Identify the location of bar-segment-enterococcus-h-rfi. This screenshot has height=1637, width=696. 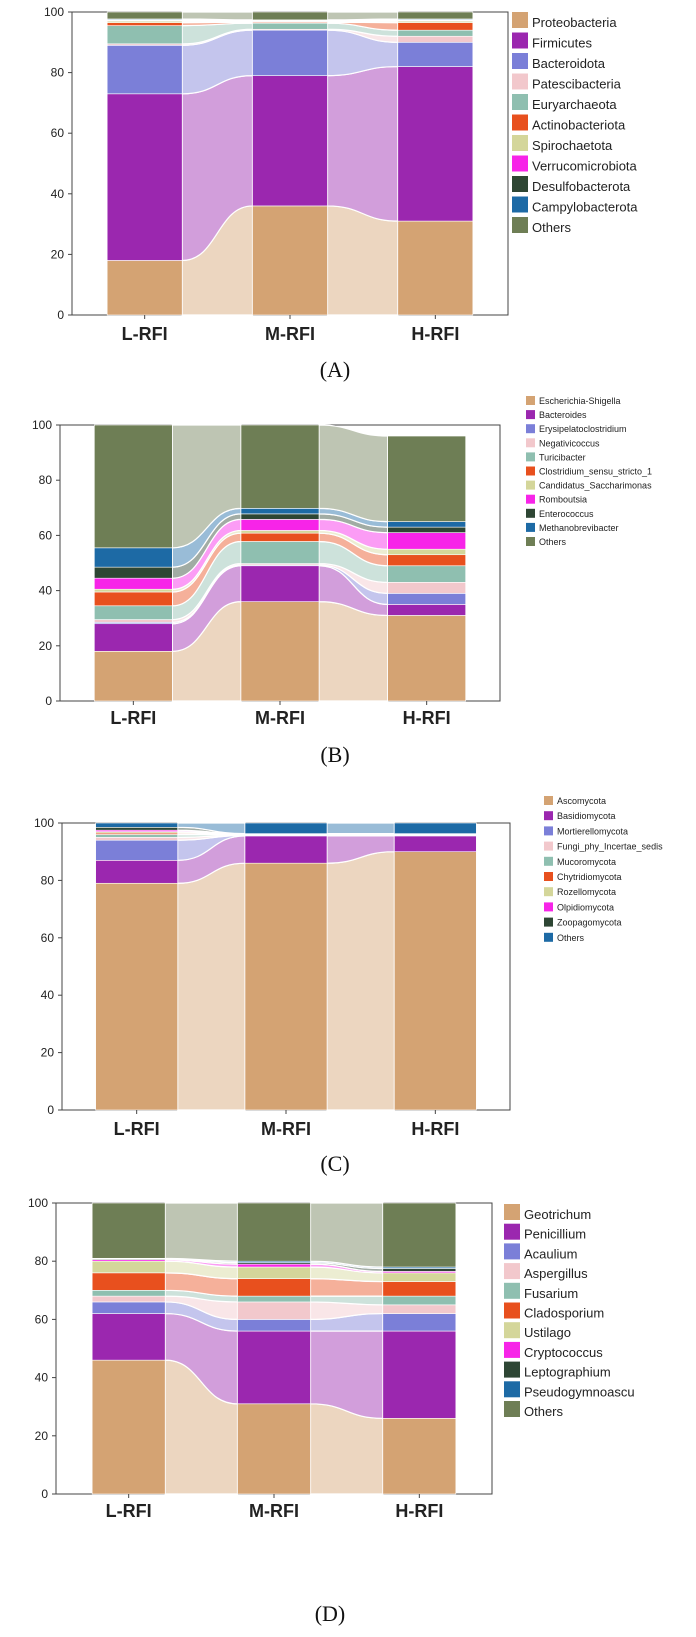
(426, 529).